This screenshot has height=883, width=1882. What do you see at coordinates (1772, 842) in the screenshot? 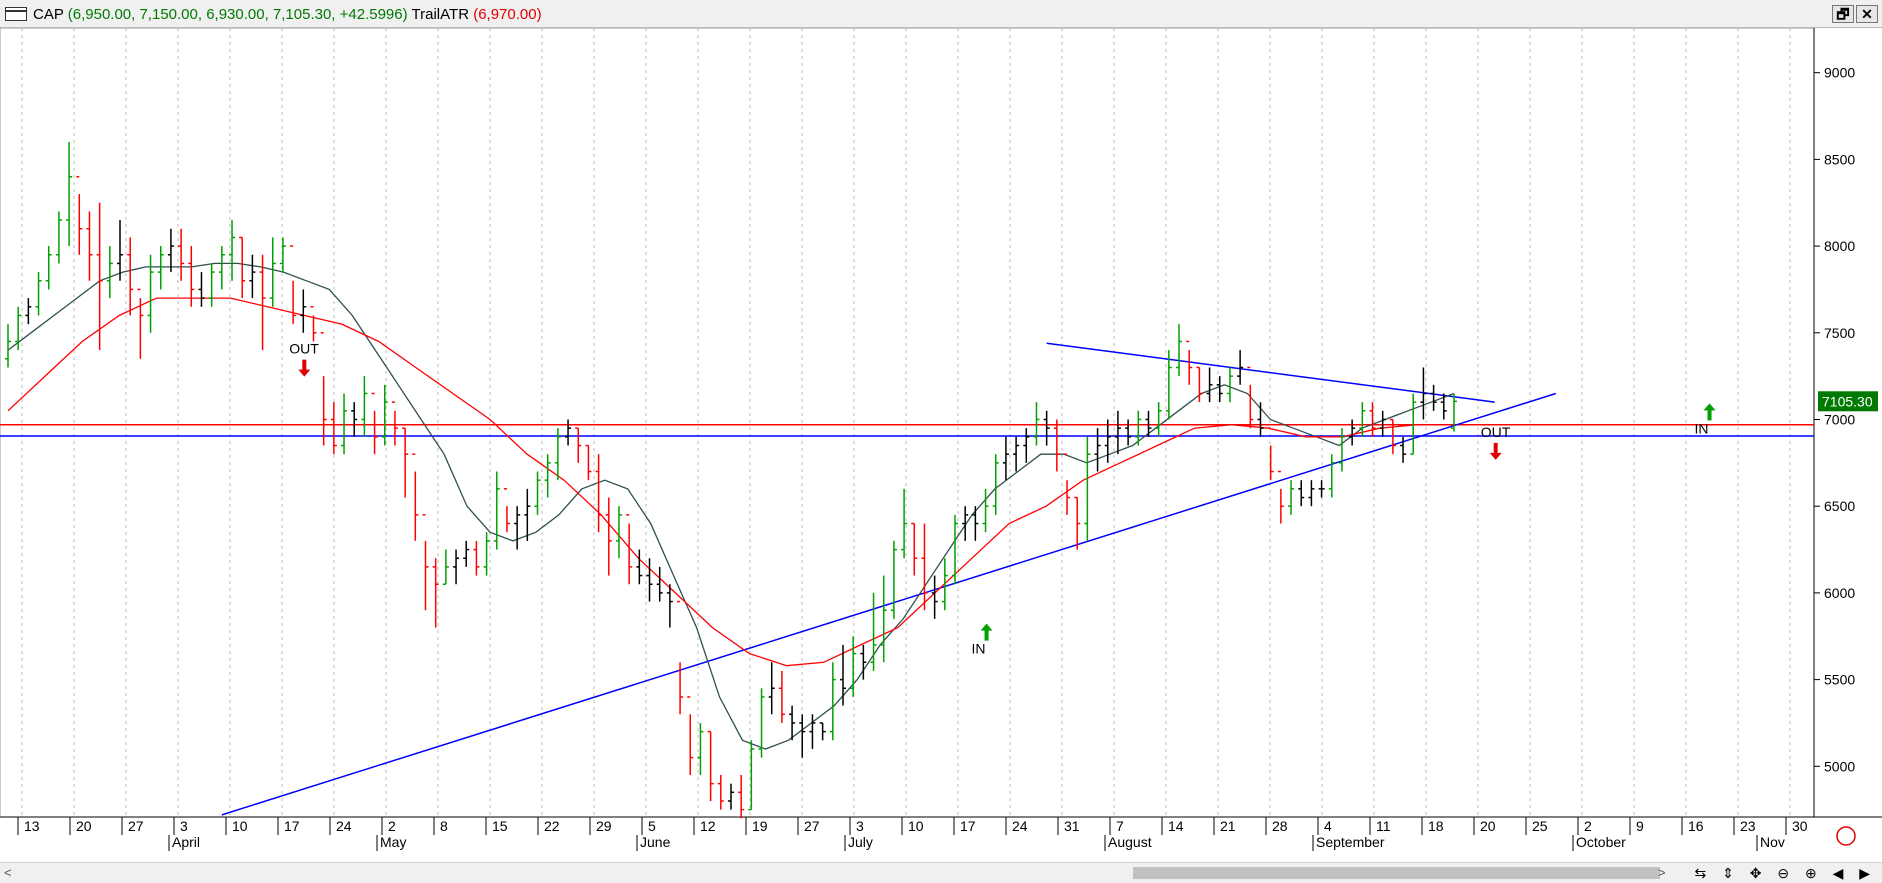
I see `month-label: Nov` at bounding box center [1772, 842].